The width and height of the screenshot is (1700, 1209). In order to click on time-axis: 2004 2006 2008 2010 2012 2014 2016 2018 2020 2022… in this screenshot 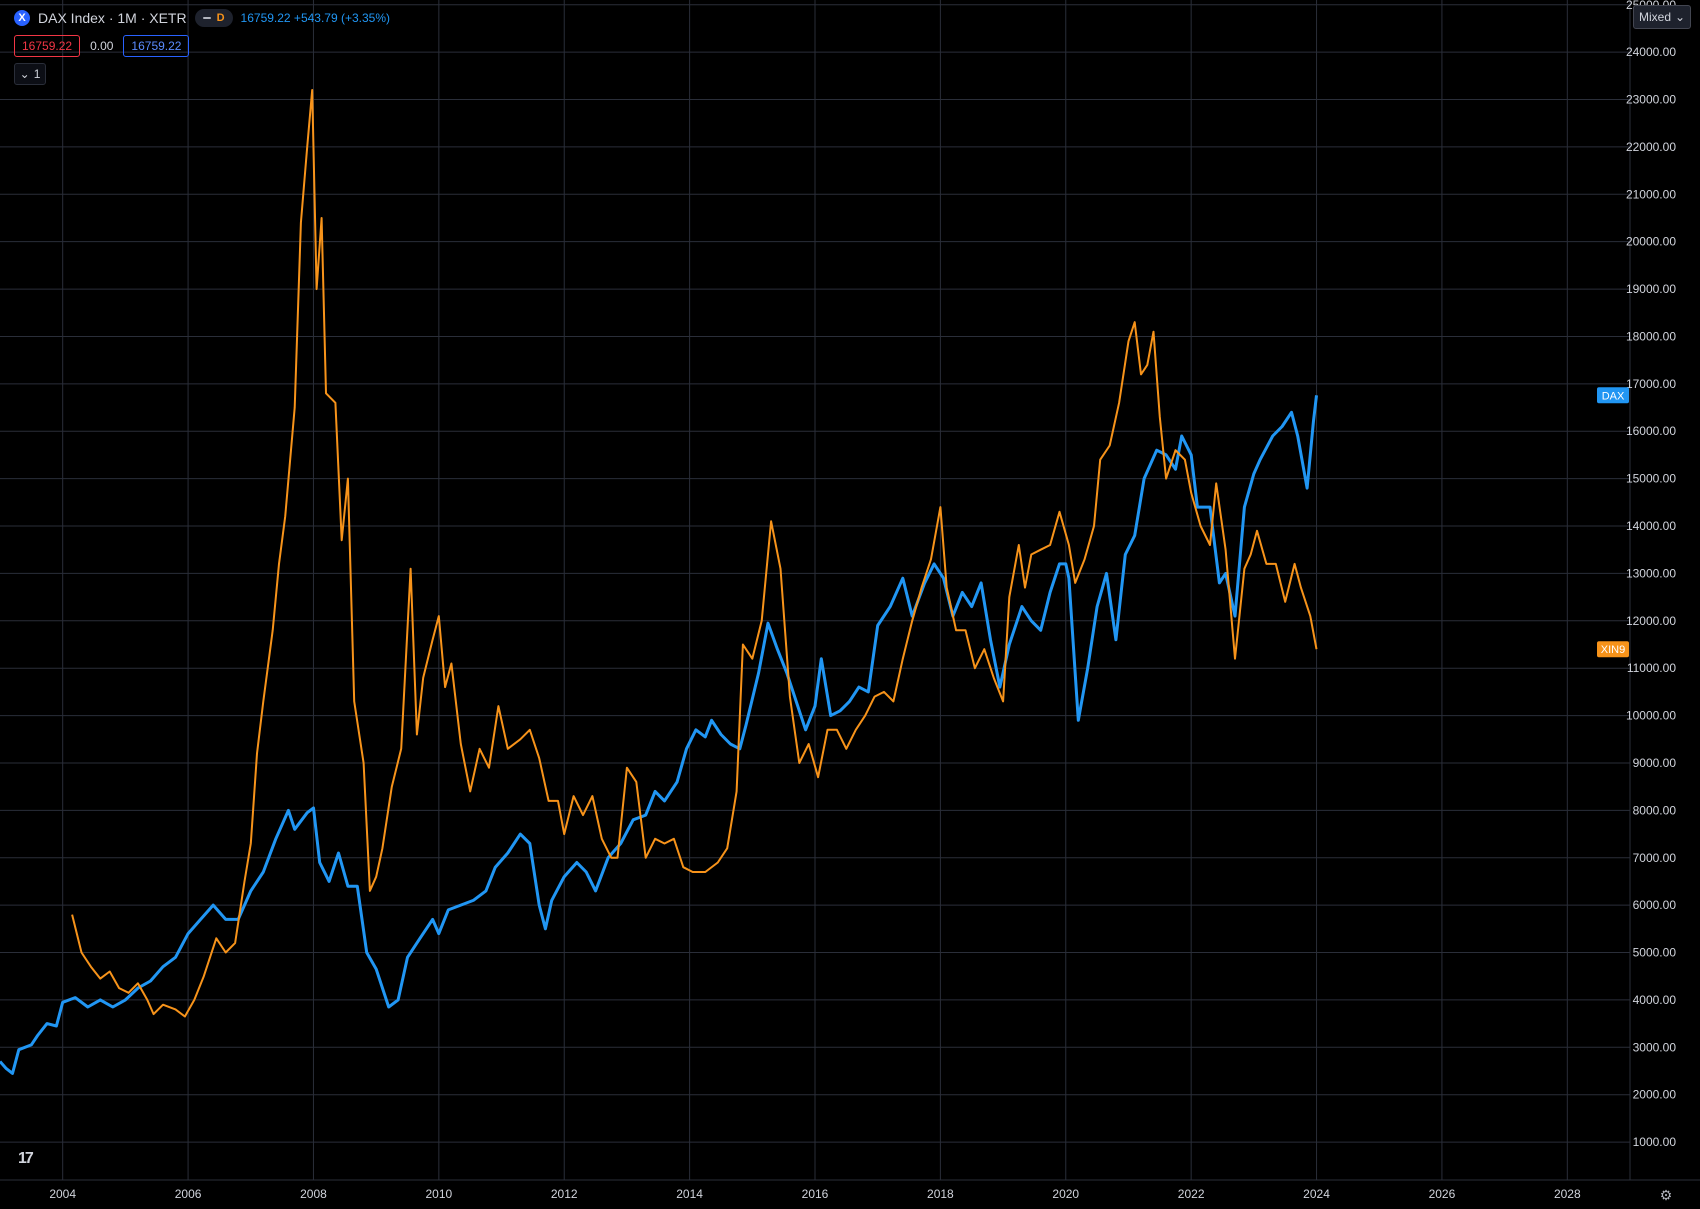, I will do `click(815, 1194)`.